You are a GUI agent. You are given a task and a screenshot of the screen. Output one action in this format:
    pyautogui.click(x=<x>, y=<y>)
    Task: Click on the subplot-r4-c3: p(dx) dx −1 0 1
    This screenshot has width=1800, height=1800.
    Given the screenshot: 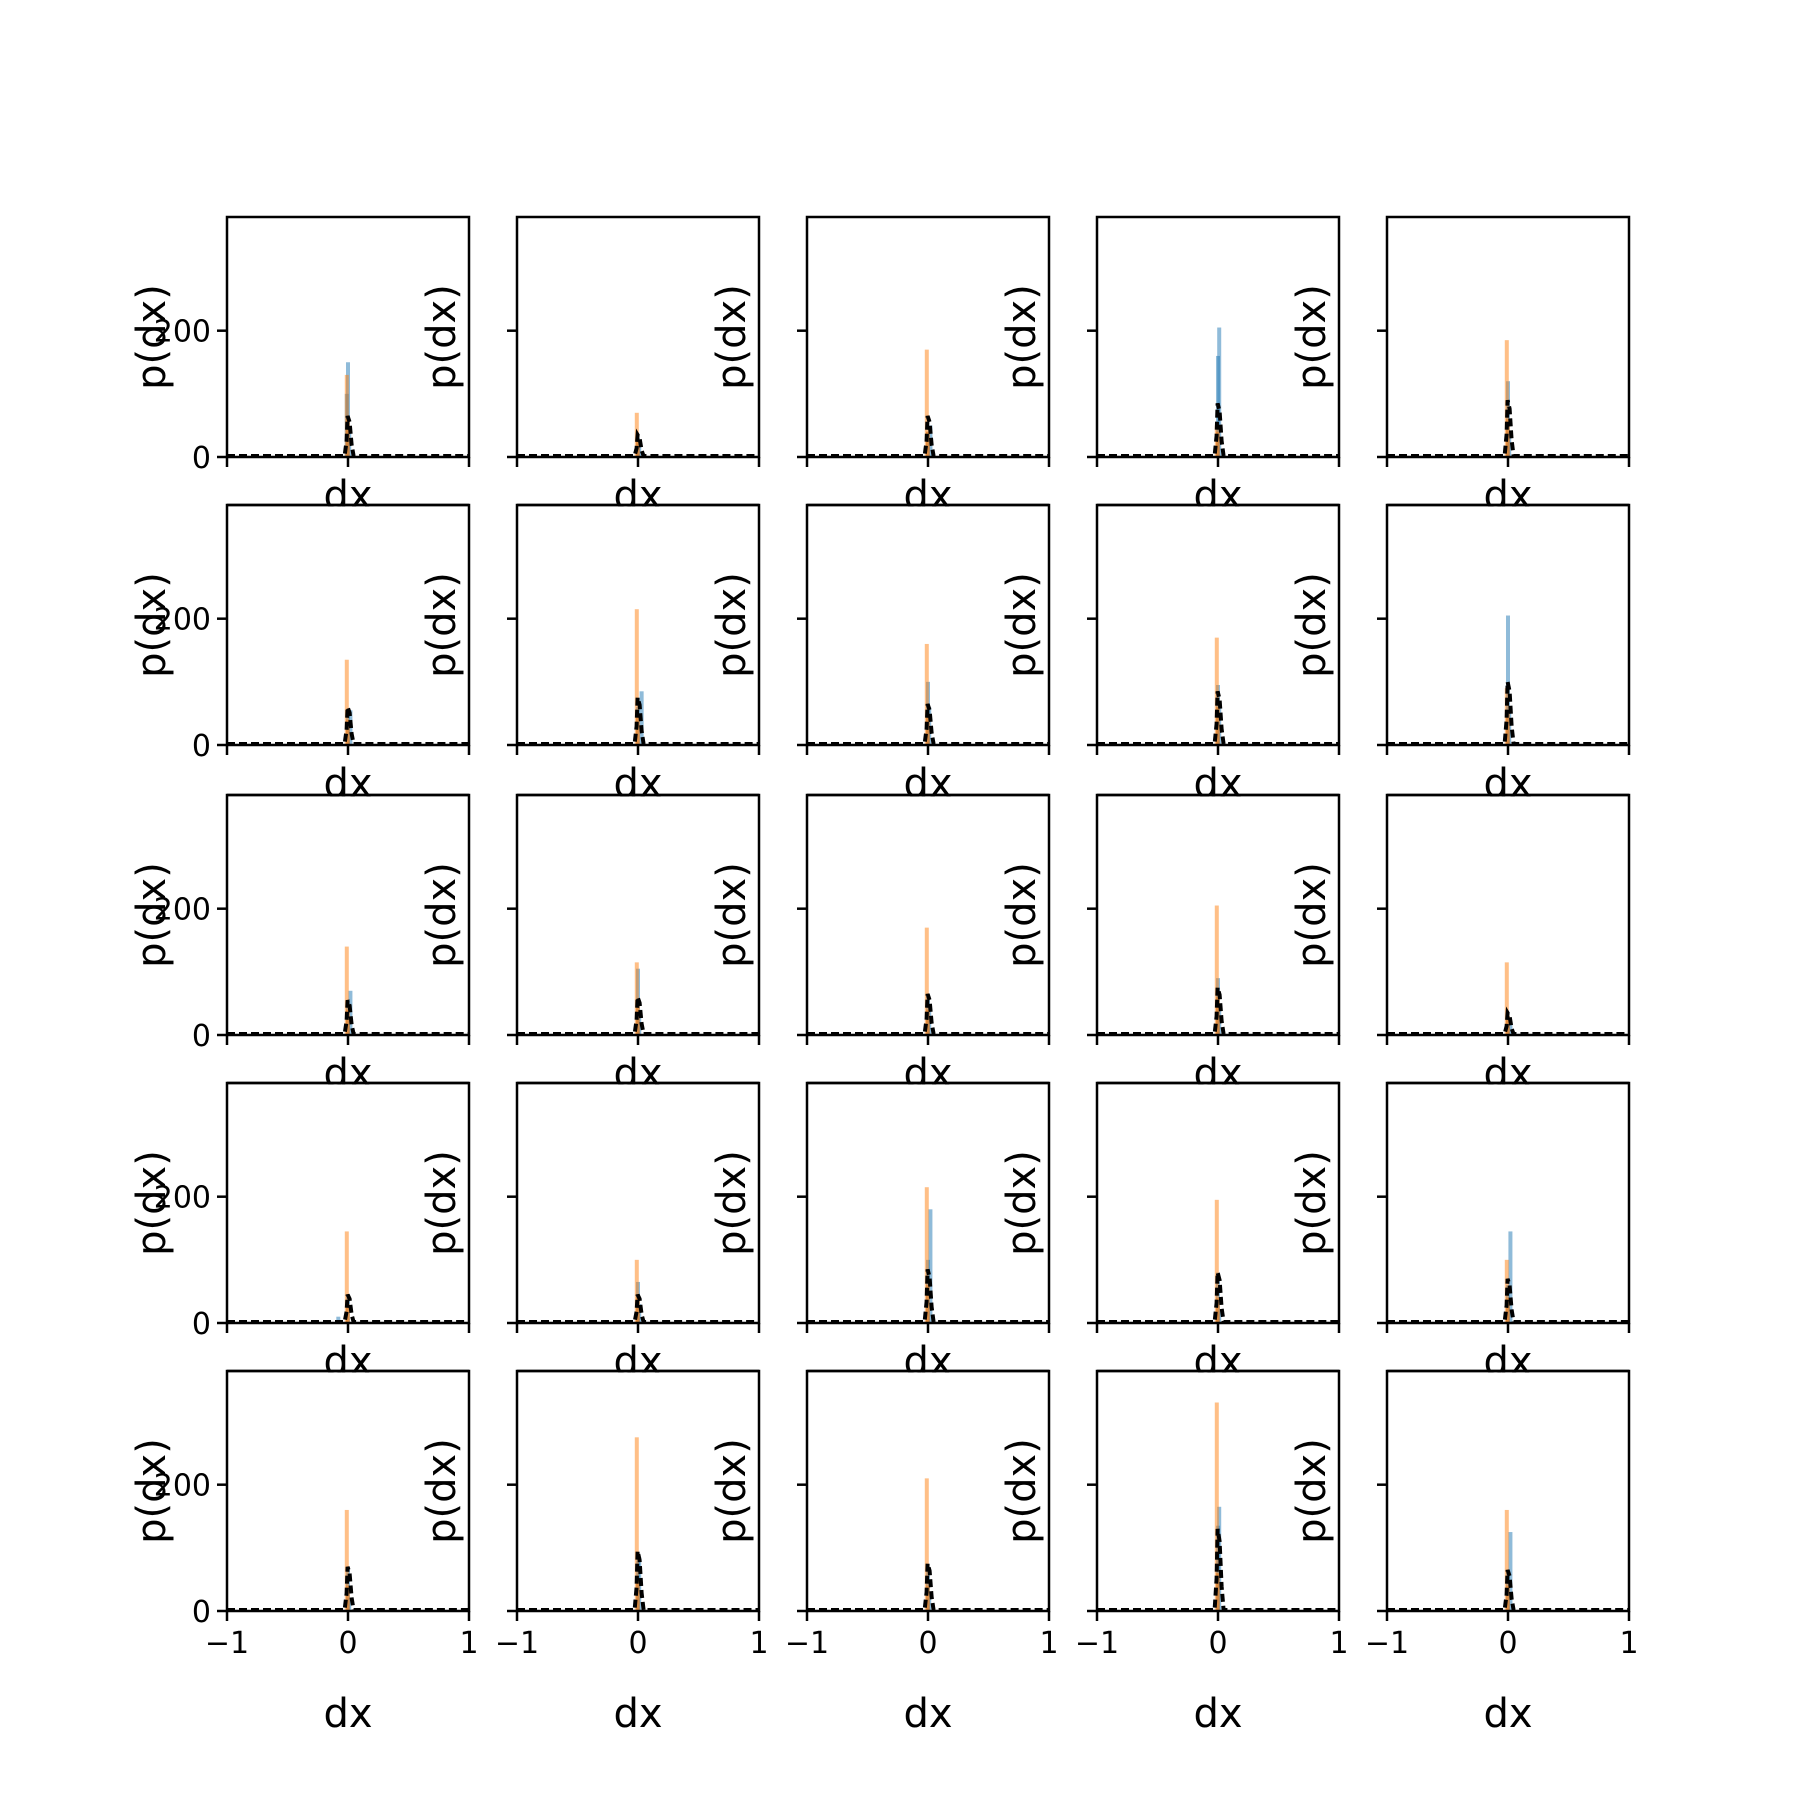 What is the action you would take?
    pyautogui.click(x=1174, y=1553)
    